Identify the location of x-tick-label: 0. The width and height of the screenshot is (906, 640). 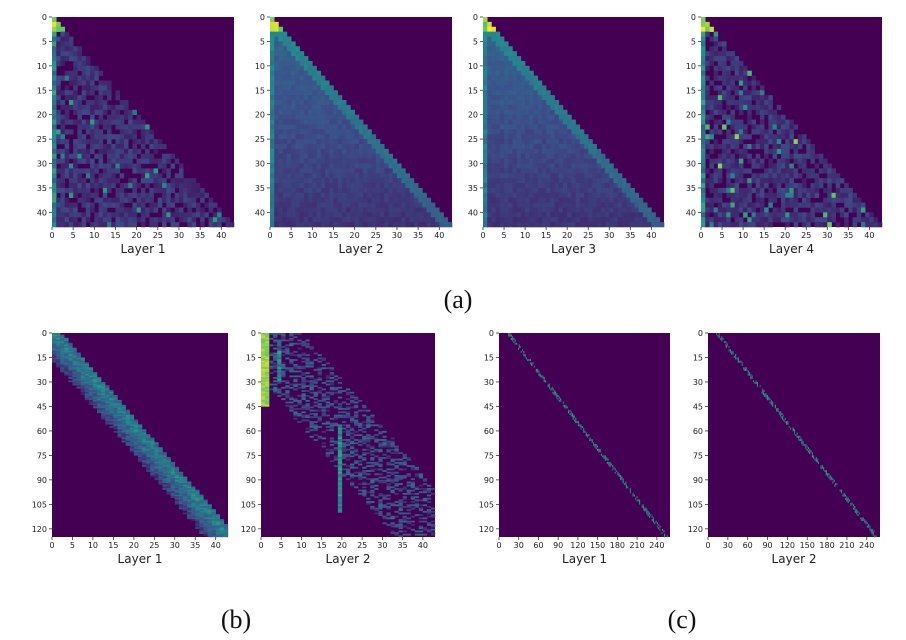
(269, 235).